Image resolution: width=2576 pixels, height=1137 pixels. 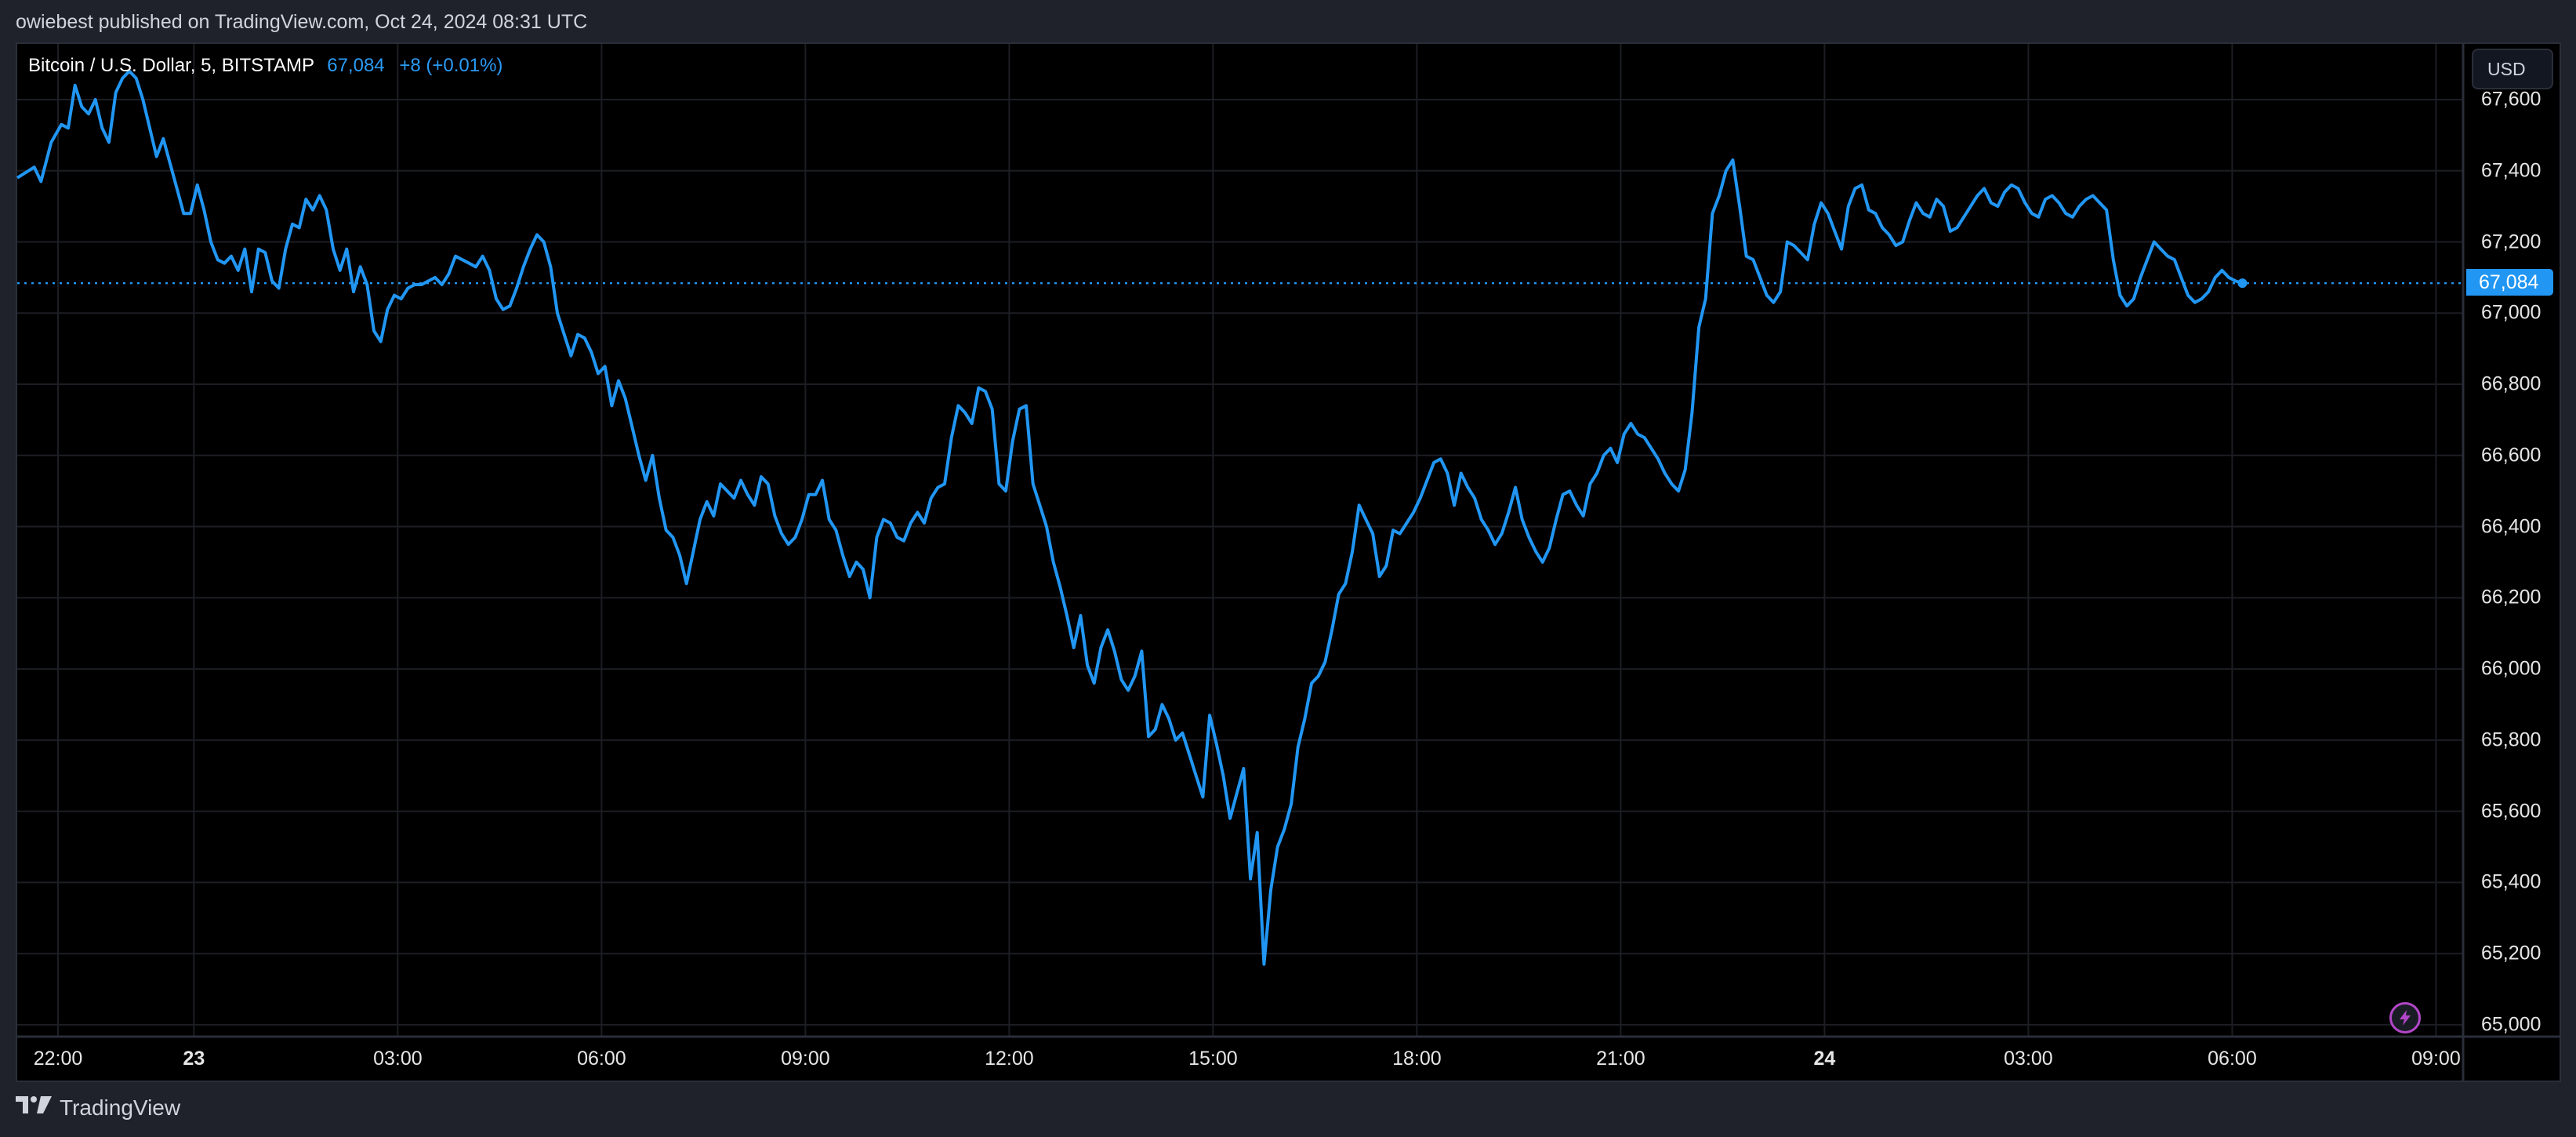 I want to click on price-axis-label: 65,000, so click(x=2511, y=1024).